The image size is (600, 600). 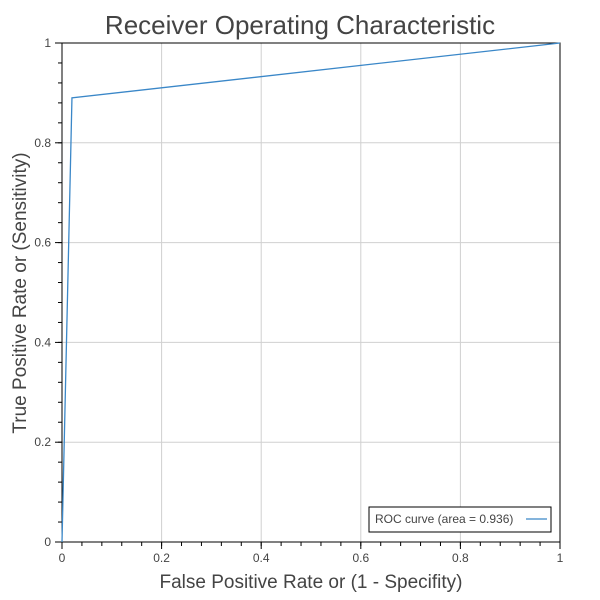 What do you see at coordinates (62, 558) in the screenshot?
I see `x-tick-label: 0` at bounding box center [62, 558].